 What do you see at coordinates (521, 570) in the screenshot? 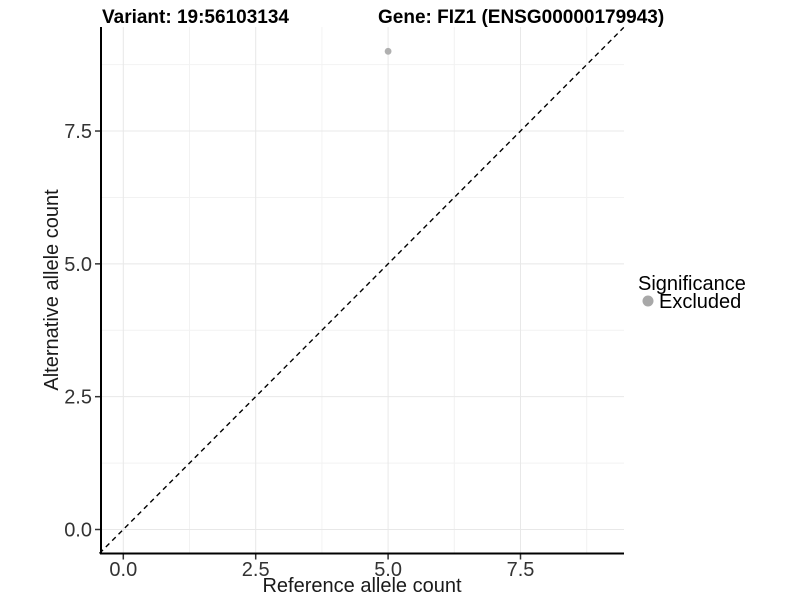
I see `x-tick-label: 7.5` at bounding box center [521, 570].